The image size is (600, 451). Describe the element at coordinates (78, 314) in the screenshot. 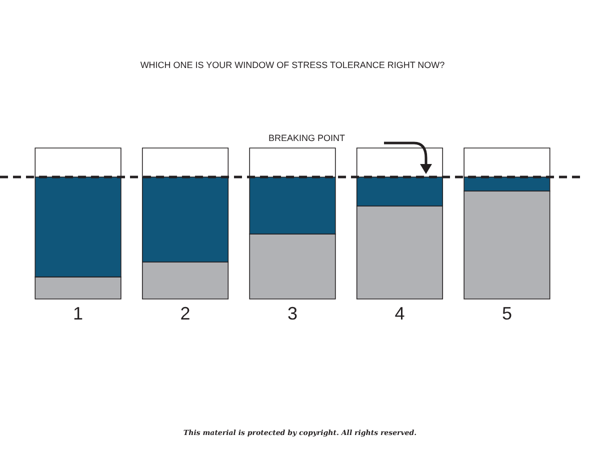

I see `x-tick-label: 1` at that location.